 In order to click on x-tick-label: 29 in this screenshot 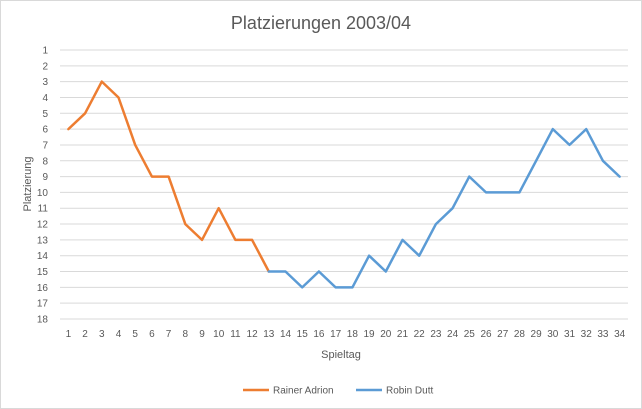, I will do `click(537, 334)`.